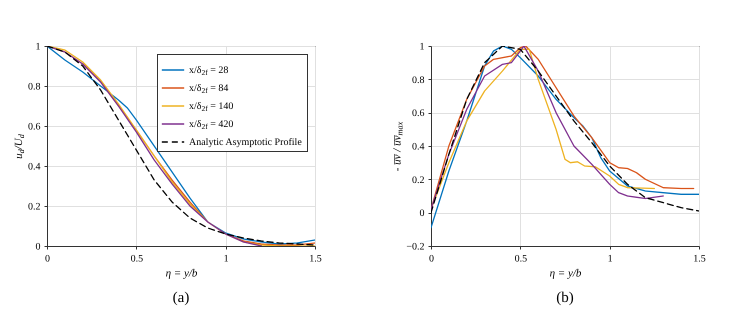 The image size is (732, 323). I want to click on text: (b), so click(565, 298).